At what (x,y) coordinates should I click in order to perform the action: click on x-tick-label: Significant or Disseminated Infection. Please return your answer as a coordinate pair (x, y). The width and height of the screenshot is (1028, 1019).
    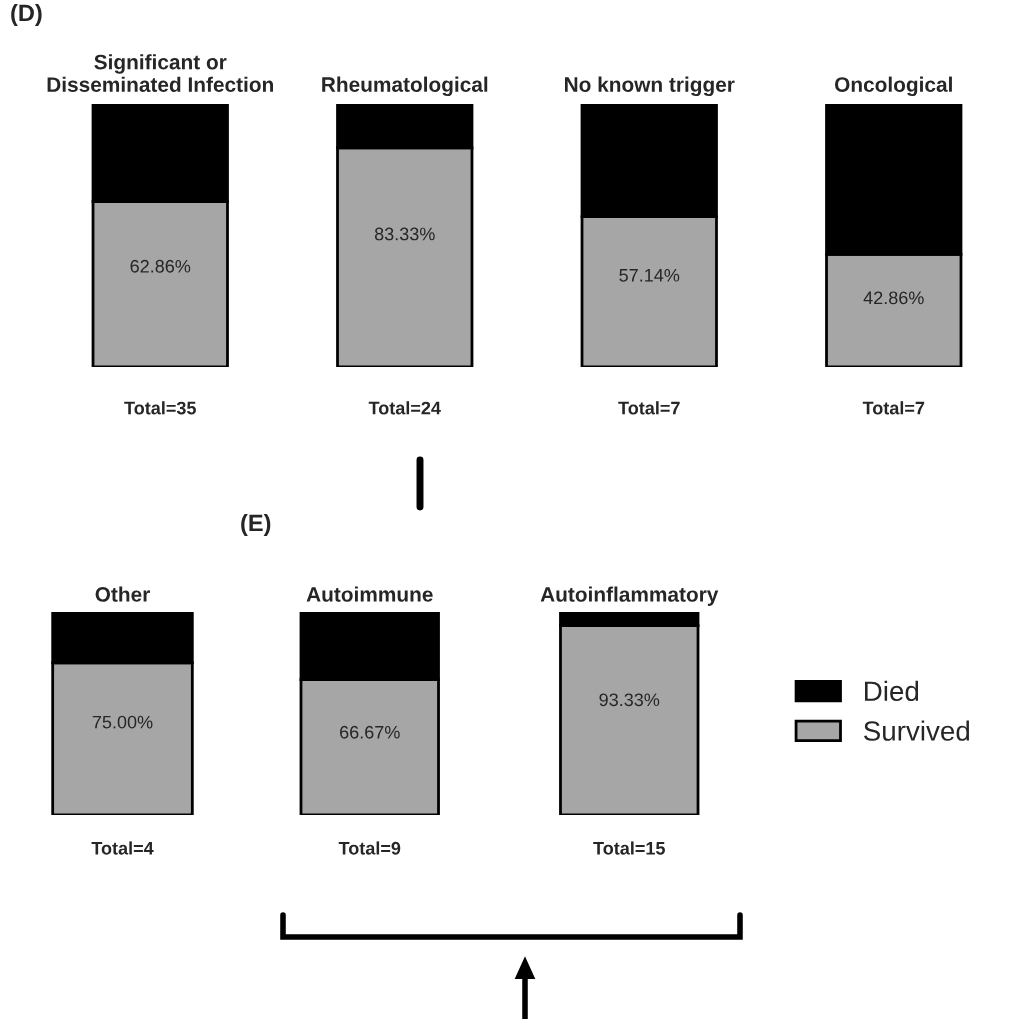
    Looking at the image, I should click on (160, 73).